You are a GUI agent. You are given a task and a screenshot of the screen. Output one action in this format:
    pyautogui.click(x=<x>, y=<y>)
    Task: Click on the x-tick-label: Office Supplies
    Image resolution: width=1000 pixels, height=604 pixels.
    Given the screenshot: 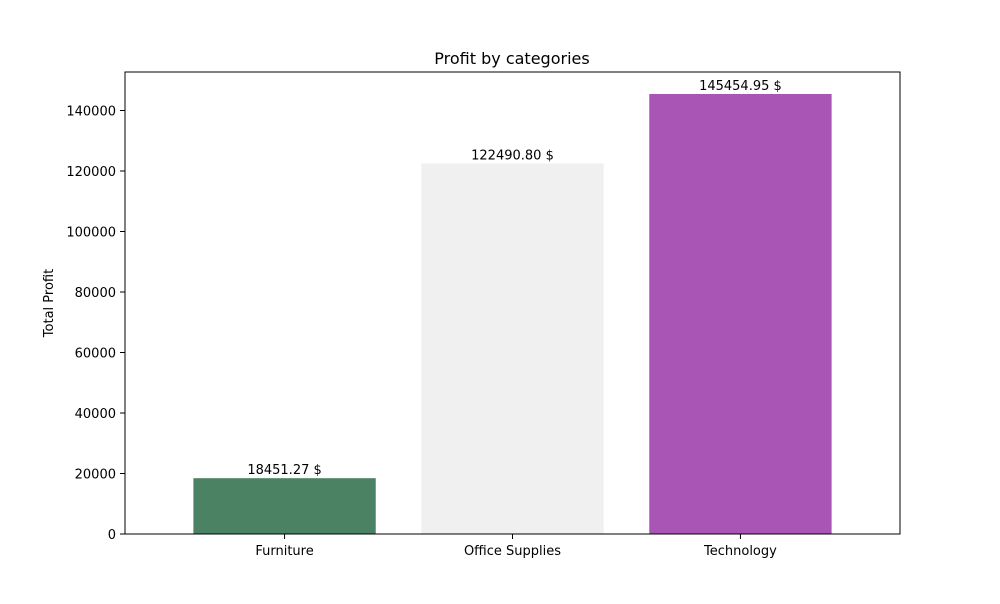 What is the action you would take?
    pyautogui.click(x=512, y=551)
    